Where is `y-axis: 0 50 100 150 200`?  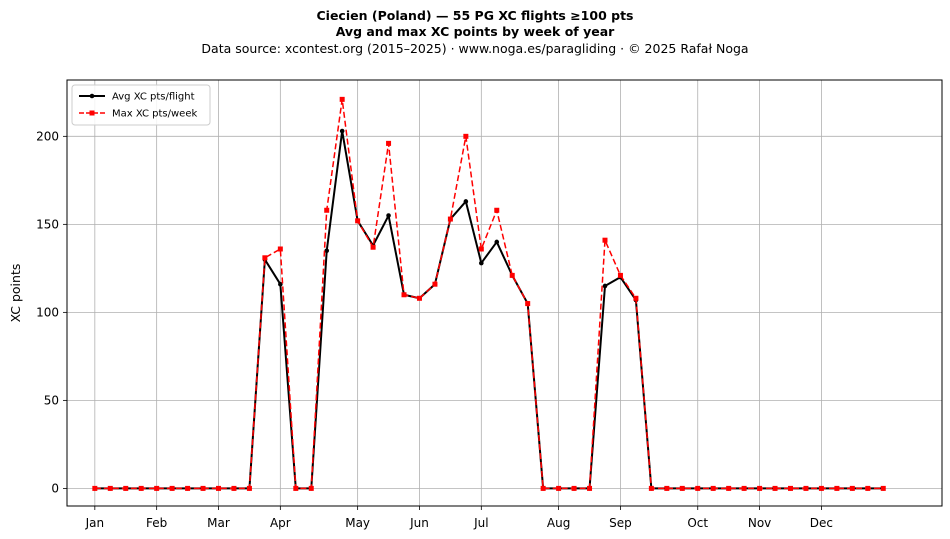 y-axis: 0 50 100 150 200 is located at coordinates (51, 312).